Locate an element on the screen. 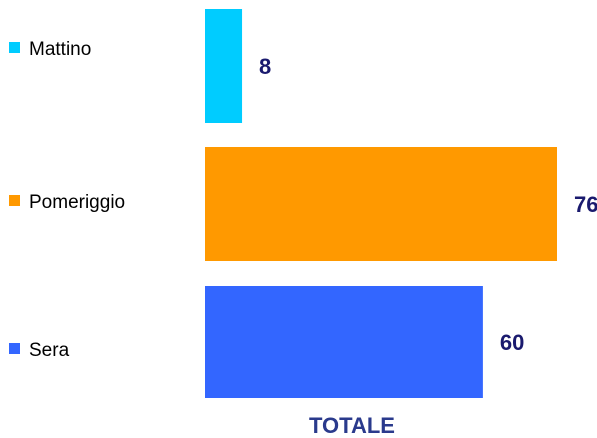  value-label-sera: 60 is located at coordinates (512, 342).